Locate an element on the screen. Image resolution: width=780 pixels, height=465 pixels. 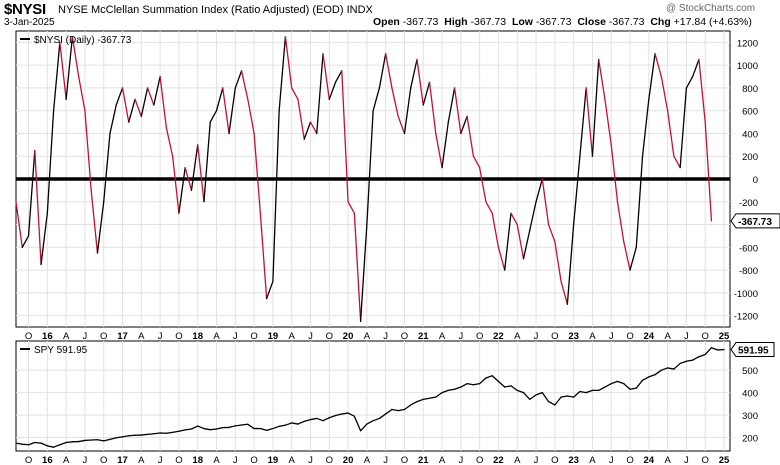
nysi-y-tick-label: 1200 is located at coordinates (747, 43).